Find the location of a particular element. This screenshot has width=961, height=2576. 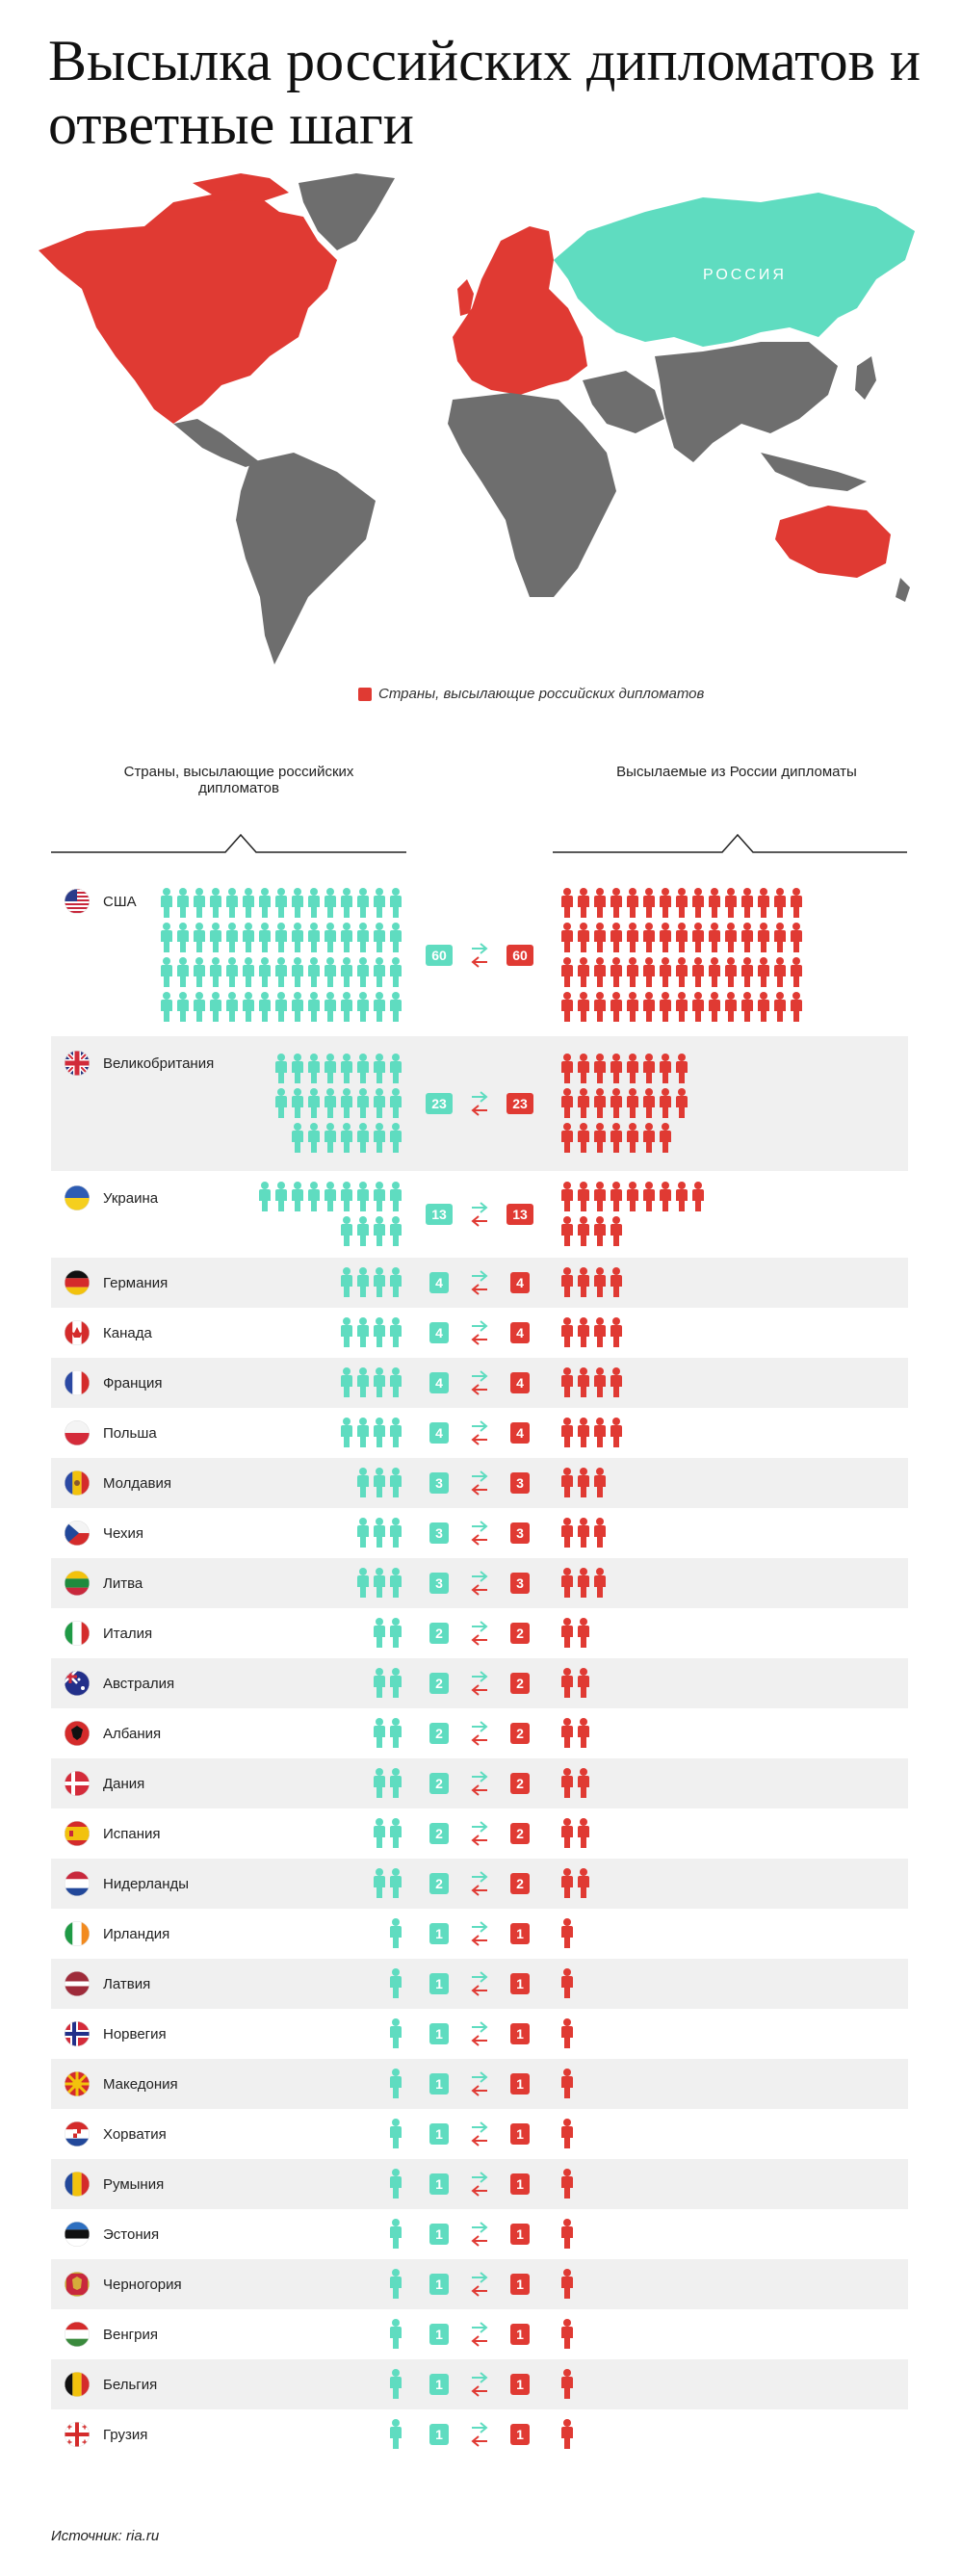

left-count: 23 is located at coordinates (439, 1103).